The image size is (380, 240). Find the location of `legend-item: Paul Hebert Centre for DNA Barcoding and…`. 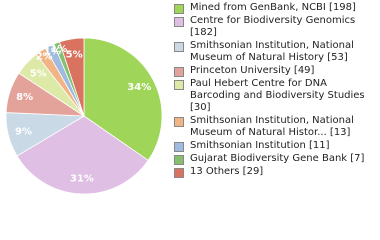

legend-item: Paul Hebert Centre for DNA Barcoding and… is located at coordinates (276, 96).